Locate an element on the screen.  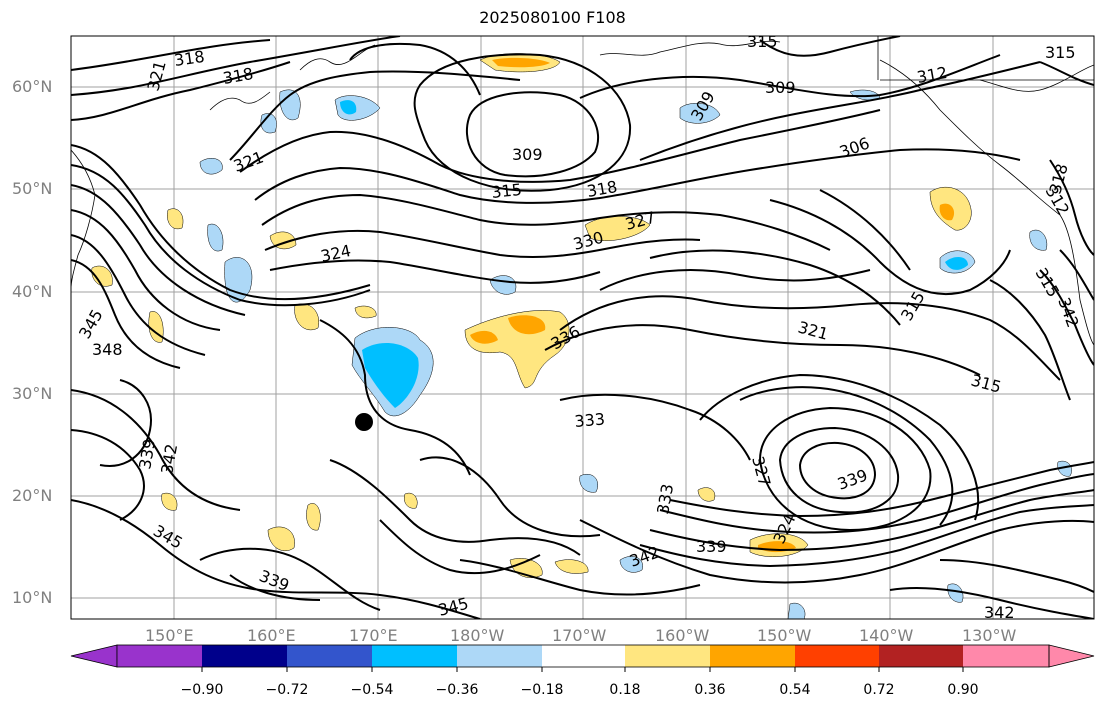
lon-label: 150°W is located at coordinates (784, 635).